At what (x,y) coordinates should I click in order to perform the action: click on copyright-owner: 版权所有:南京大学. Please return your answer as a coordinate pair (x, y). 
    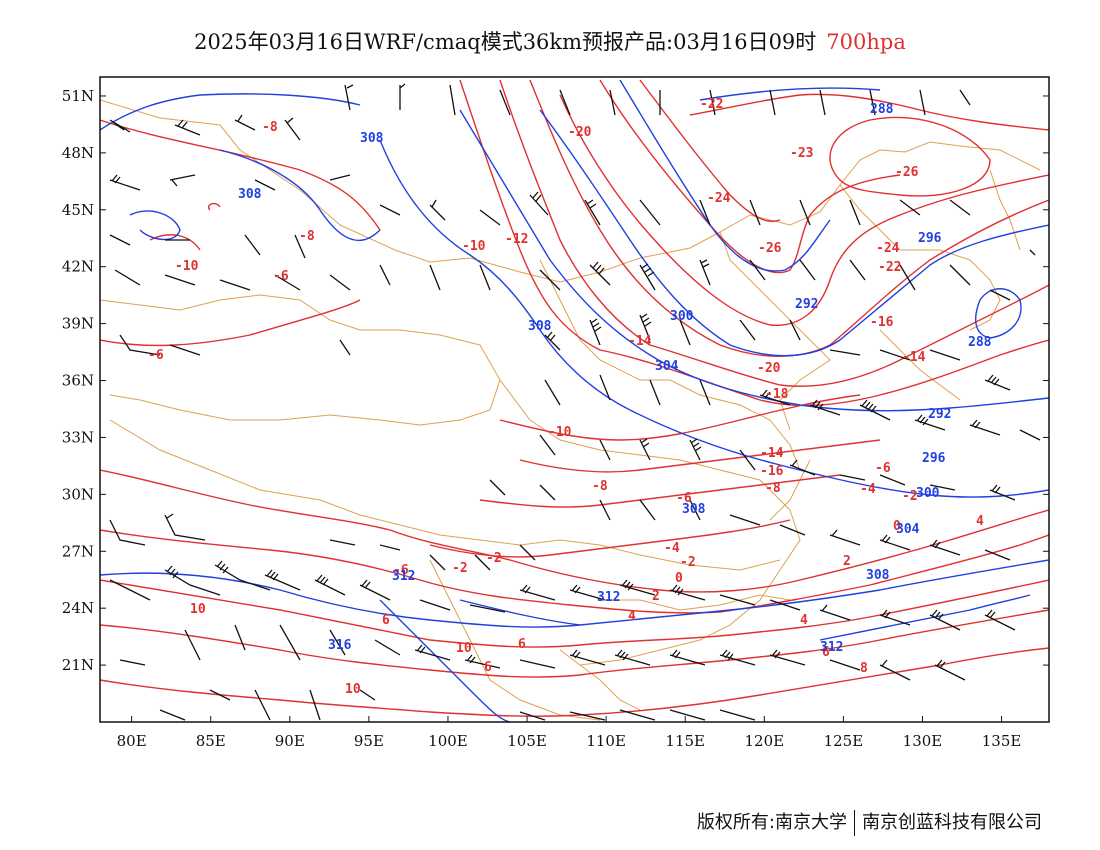
    Looking at the image, I should click on (771, 822).